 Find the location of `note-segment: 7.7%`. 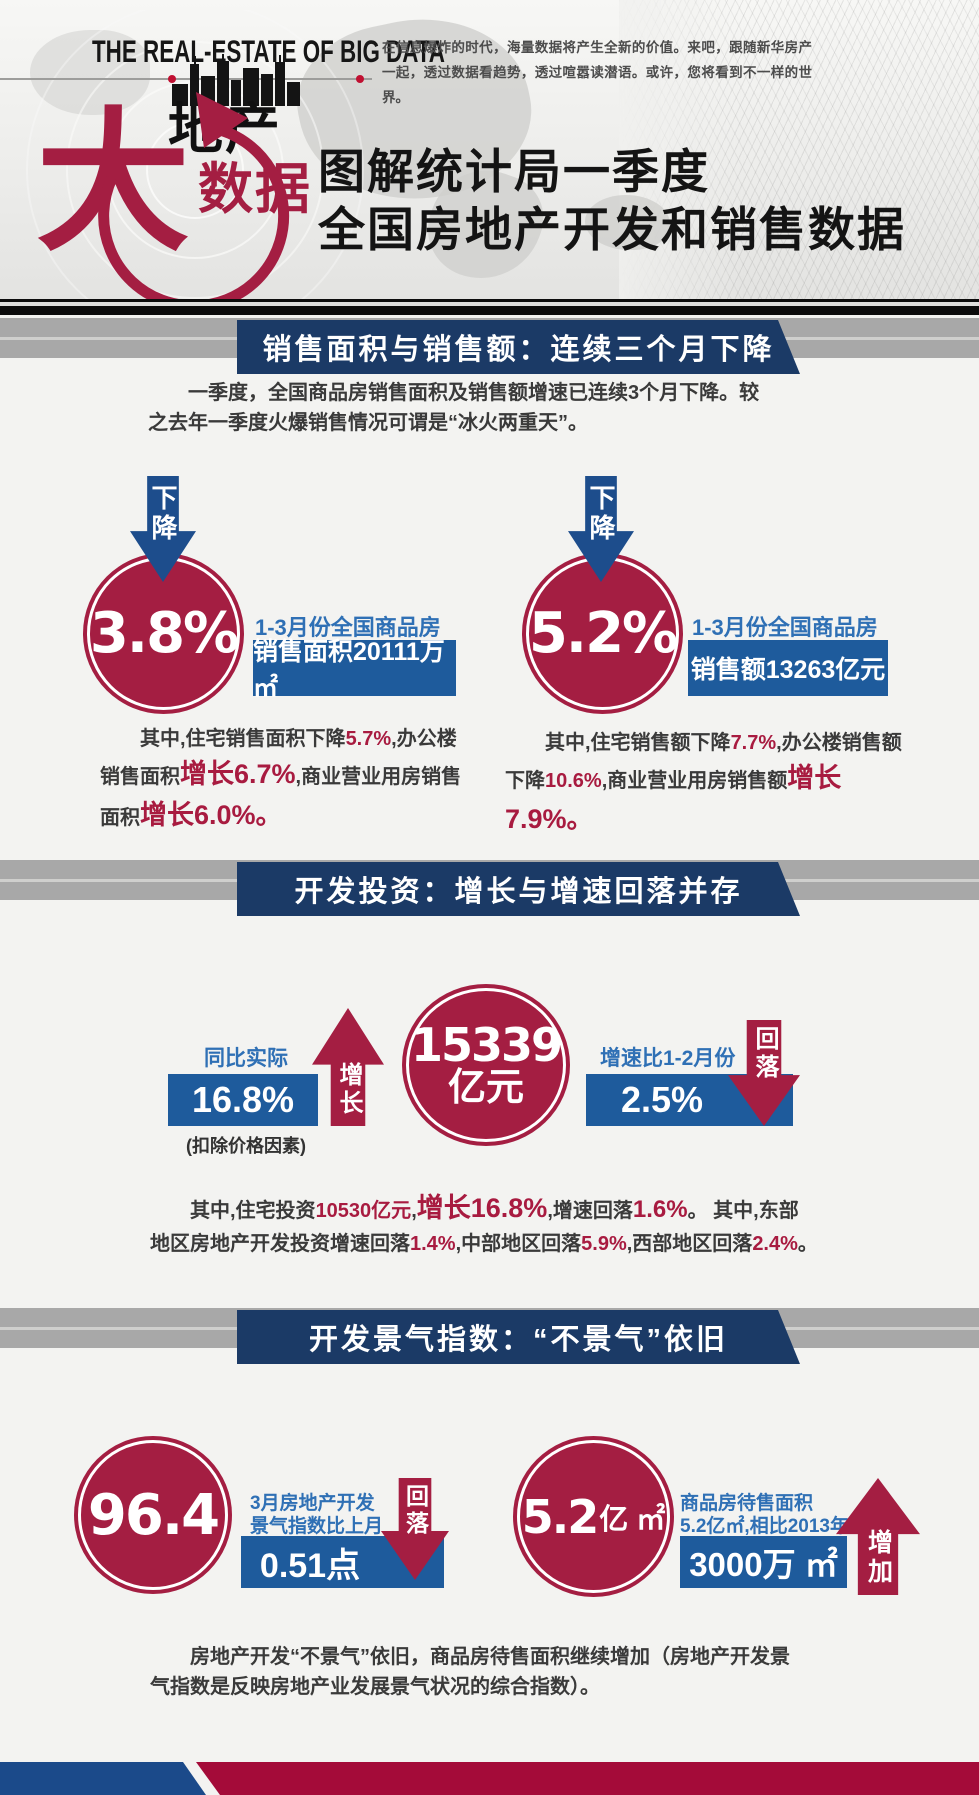

note-segment: 7.7% is located at coordinates (753, 743).